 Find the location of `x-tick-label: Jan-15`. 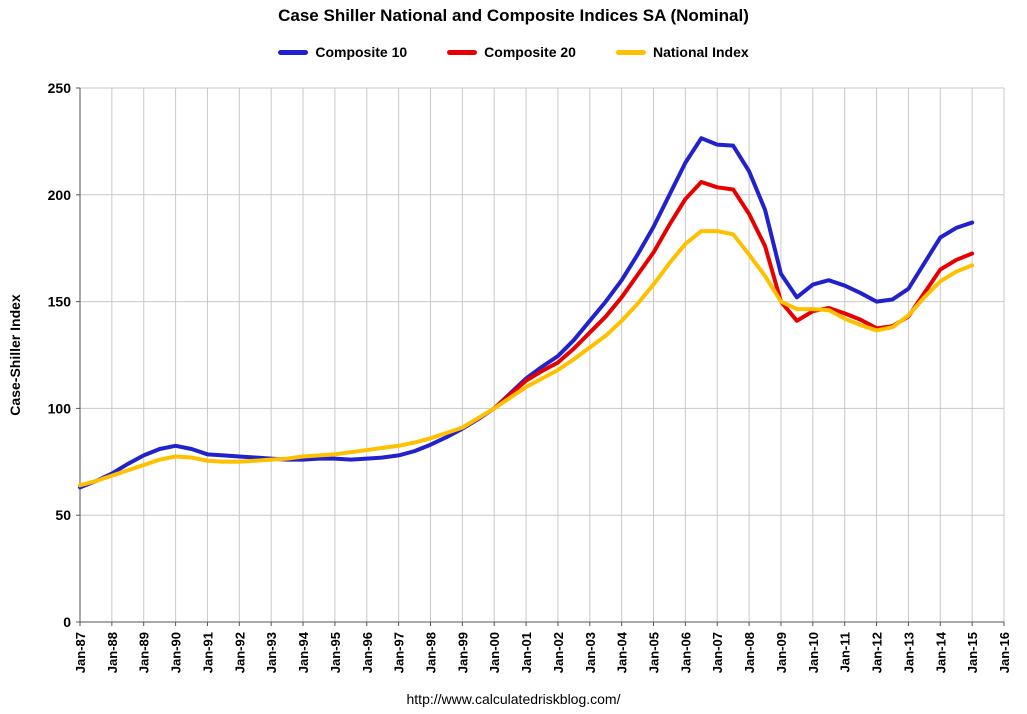

x-tick-label: Jan-15 is located at coordinates (972, 652).